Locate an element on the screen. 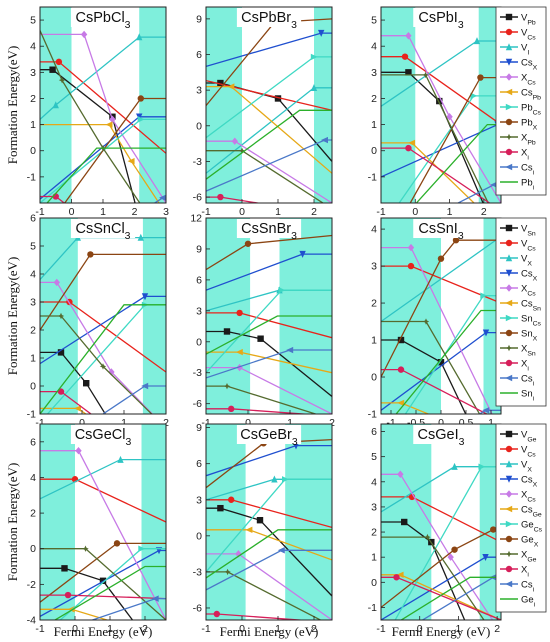  y-axis-label: Formation Energy(eV) is located at coordinates (12, 105).